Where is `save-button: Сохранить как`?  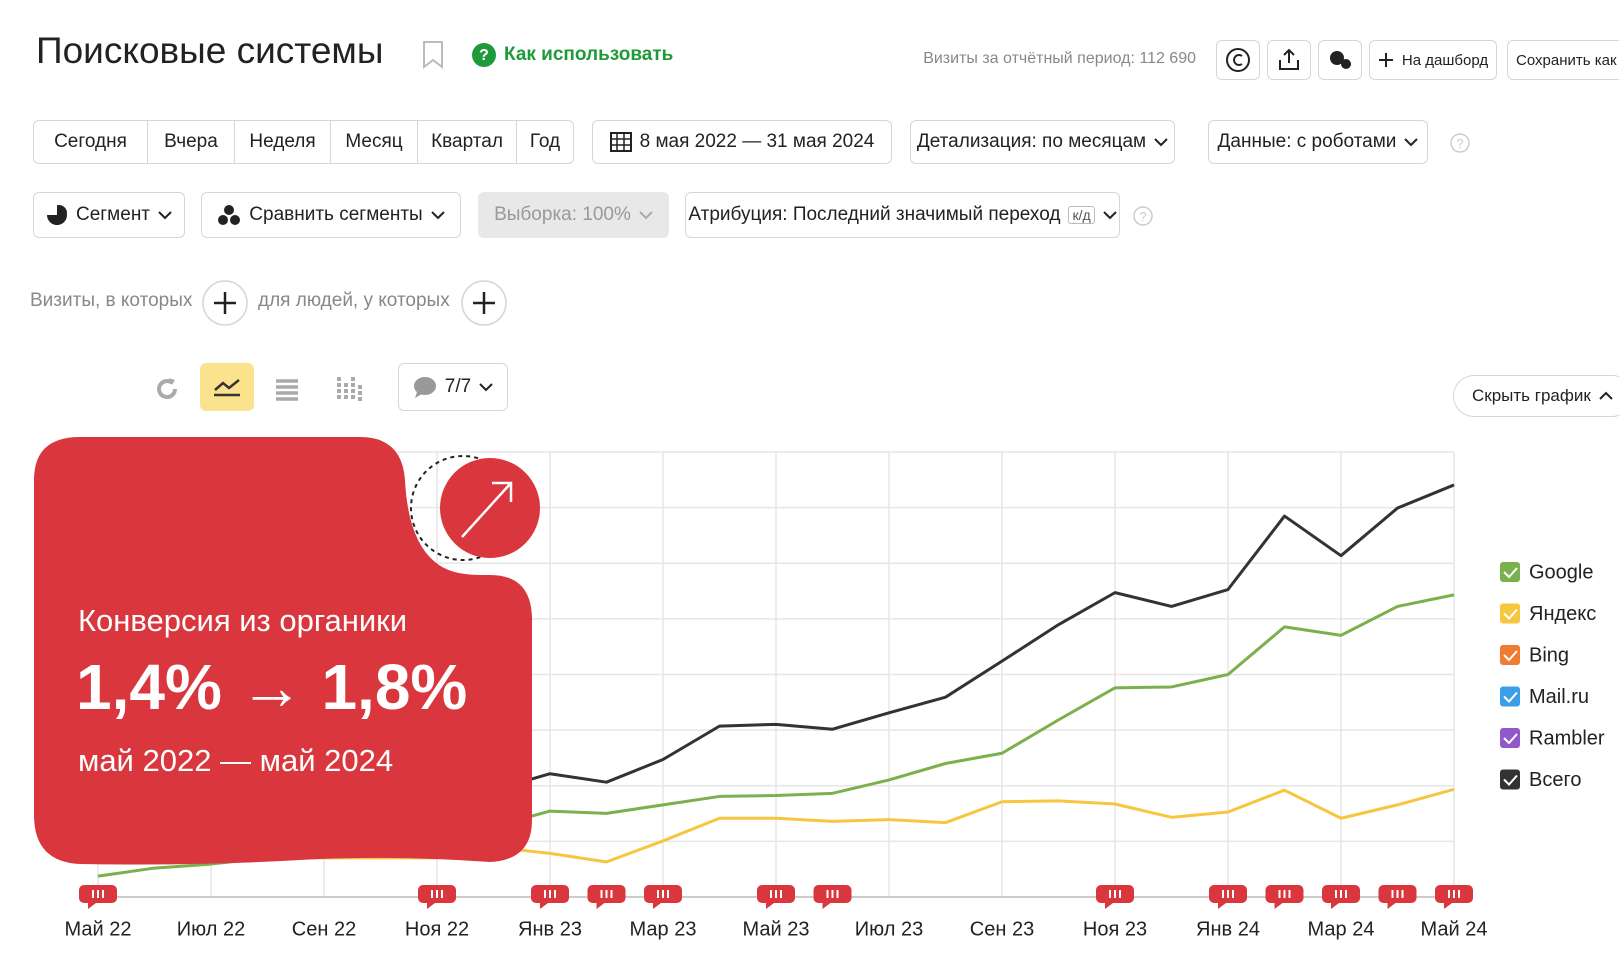 save-button: Сохранить как is located at coordinates (1563, 60).